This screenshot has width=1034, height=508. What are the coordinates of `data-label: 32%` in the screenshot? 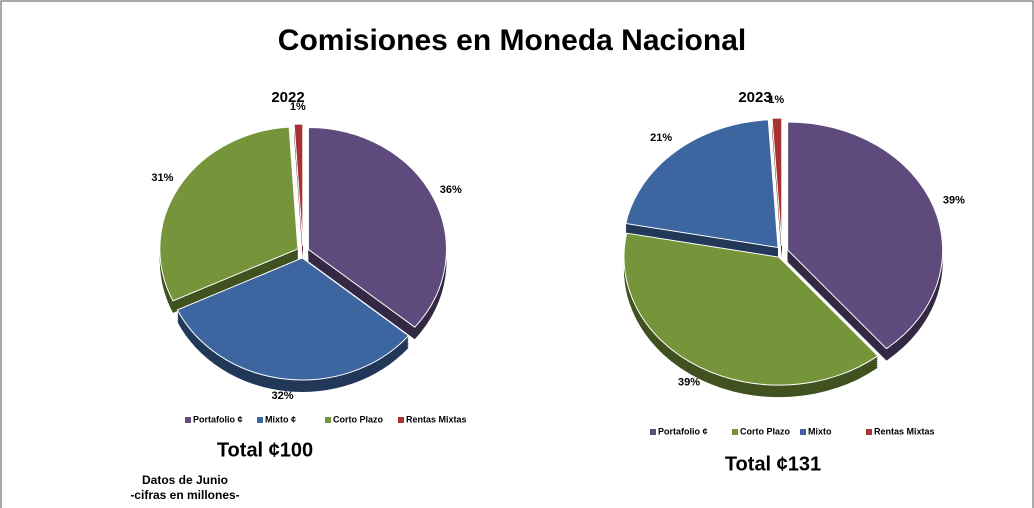 It's located at (283, 396).